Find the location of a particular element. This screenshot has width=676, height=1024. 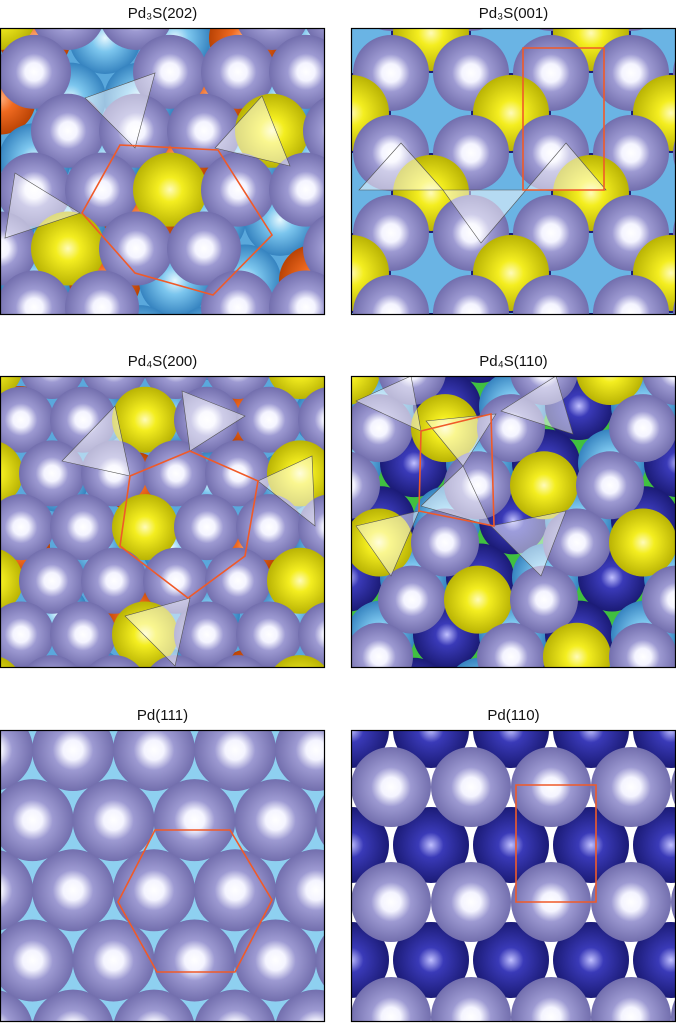

panel-title: Pd(110) is located at coordinates (513, 715).